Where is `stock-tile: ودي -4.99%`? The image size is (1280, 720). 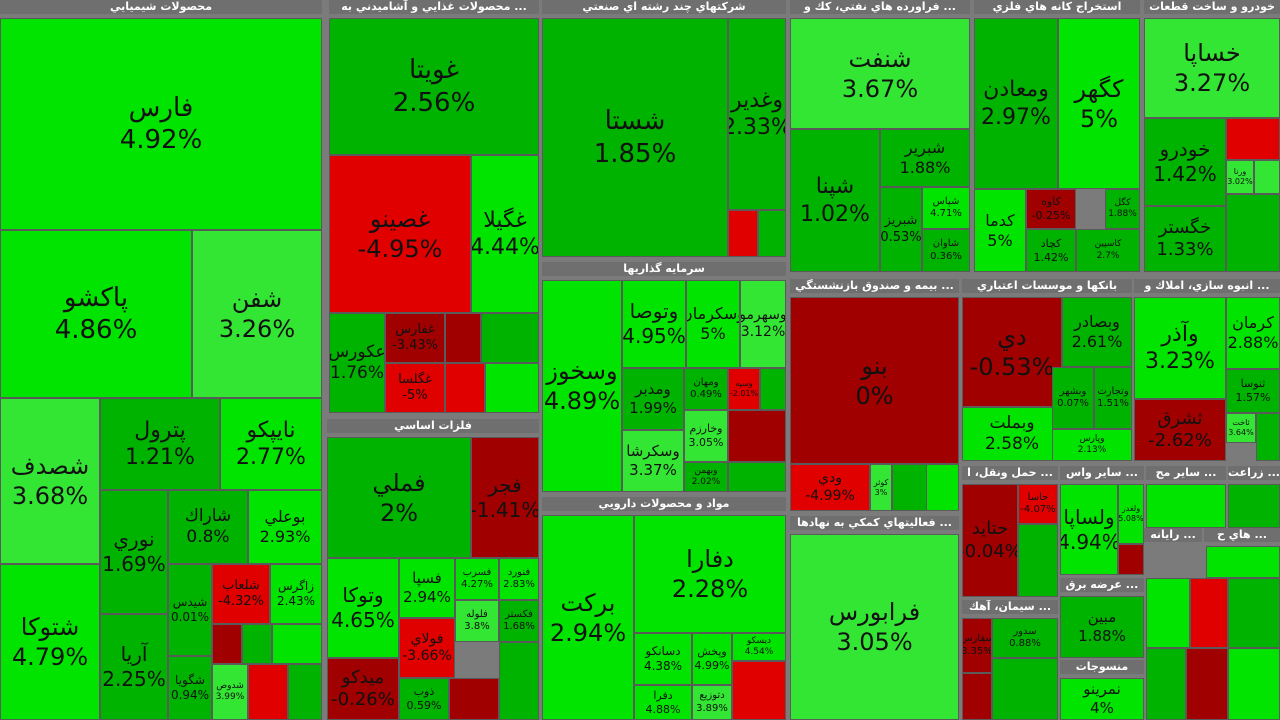 stock-tile: ودي -4.99% is located at coordinates (830, 487).